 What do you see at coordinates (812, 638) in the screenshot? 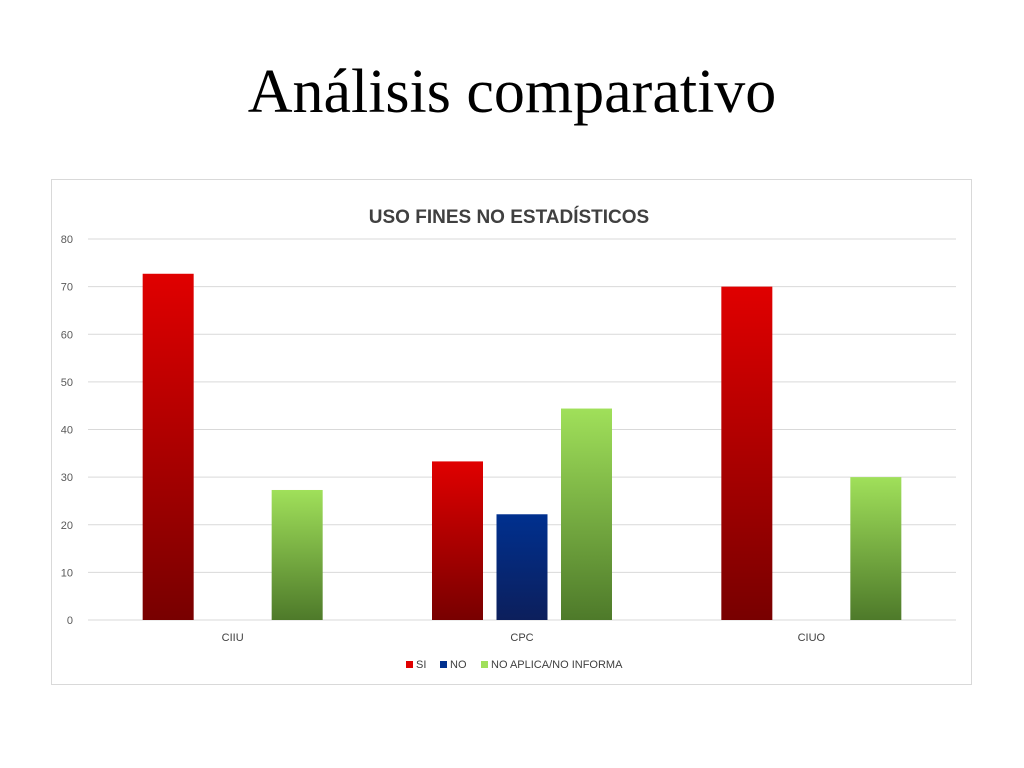
I see `x-category-label: CIUO` at bounding box center [812, 638].